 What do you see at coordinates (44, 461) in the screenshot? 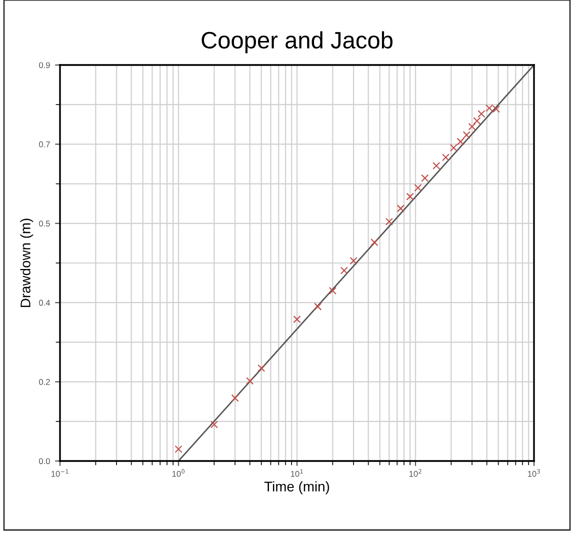
I see `y-tick-label: 0.0` at bounding box center [44, 461].